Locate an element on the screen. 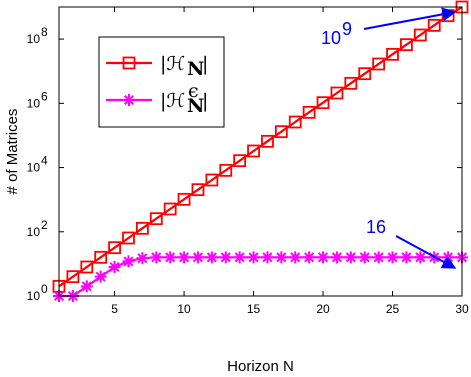  series-line is located at coordinates (260, 277).